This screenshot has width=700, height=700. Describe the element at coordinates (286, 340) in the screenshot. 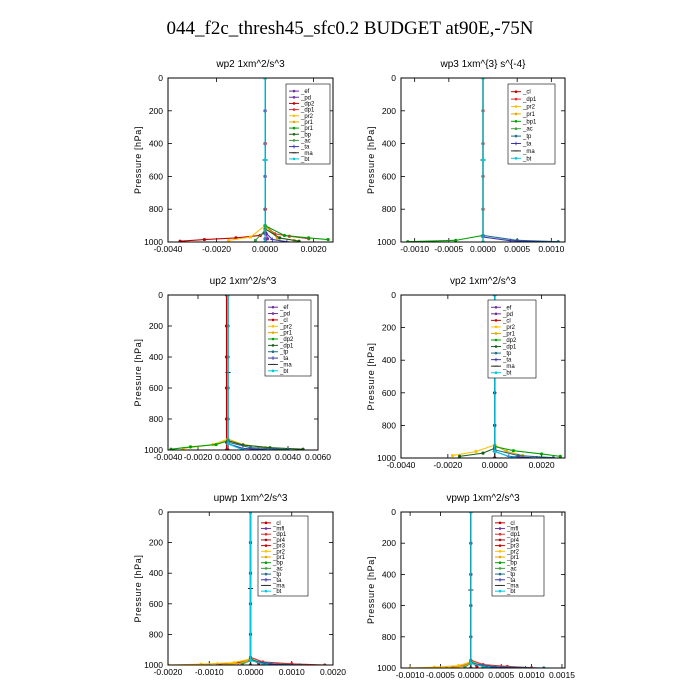

I see `legend-label: _dp2` at that location.